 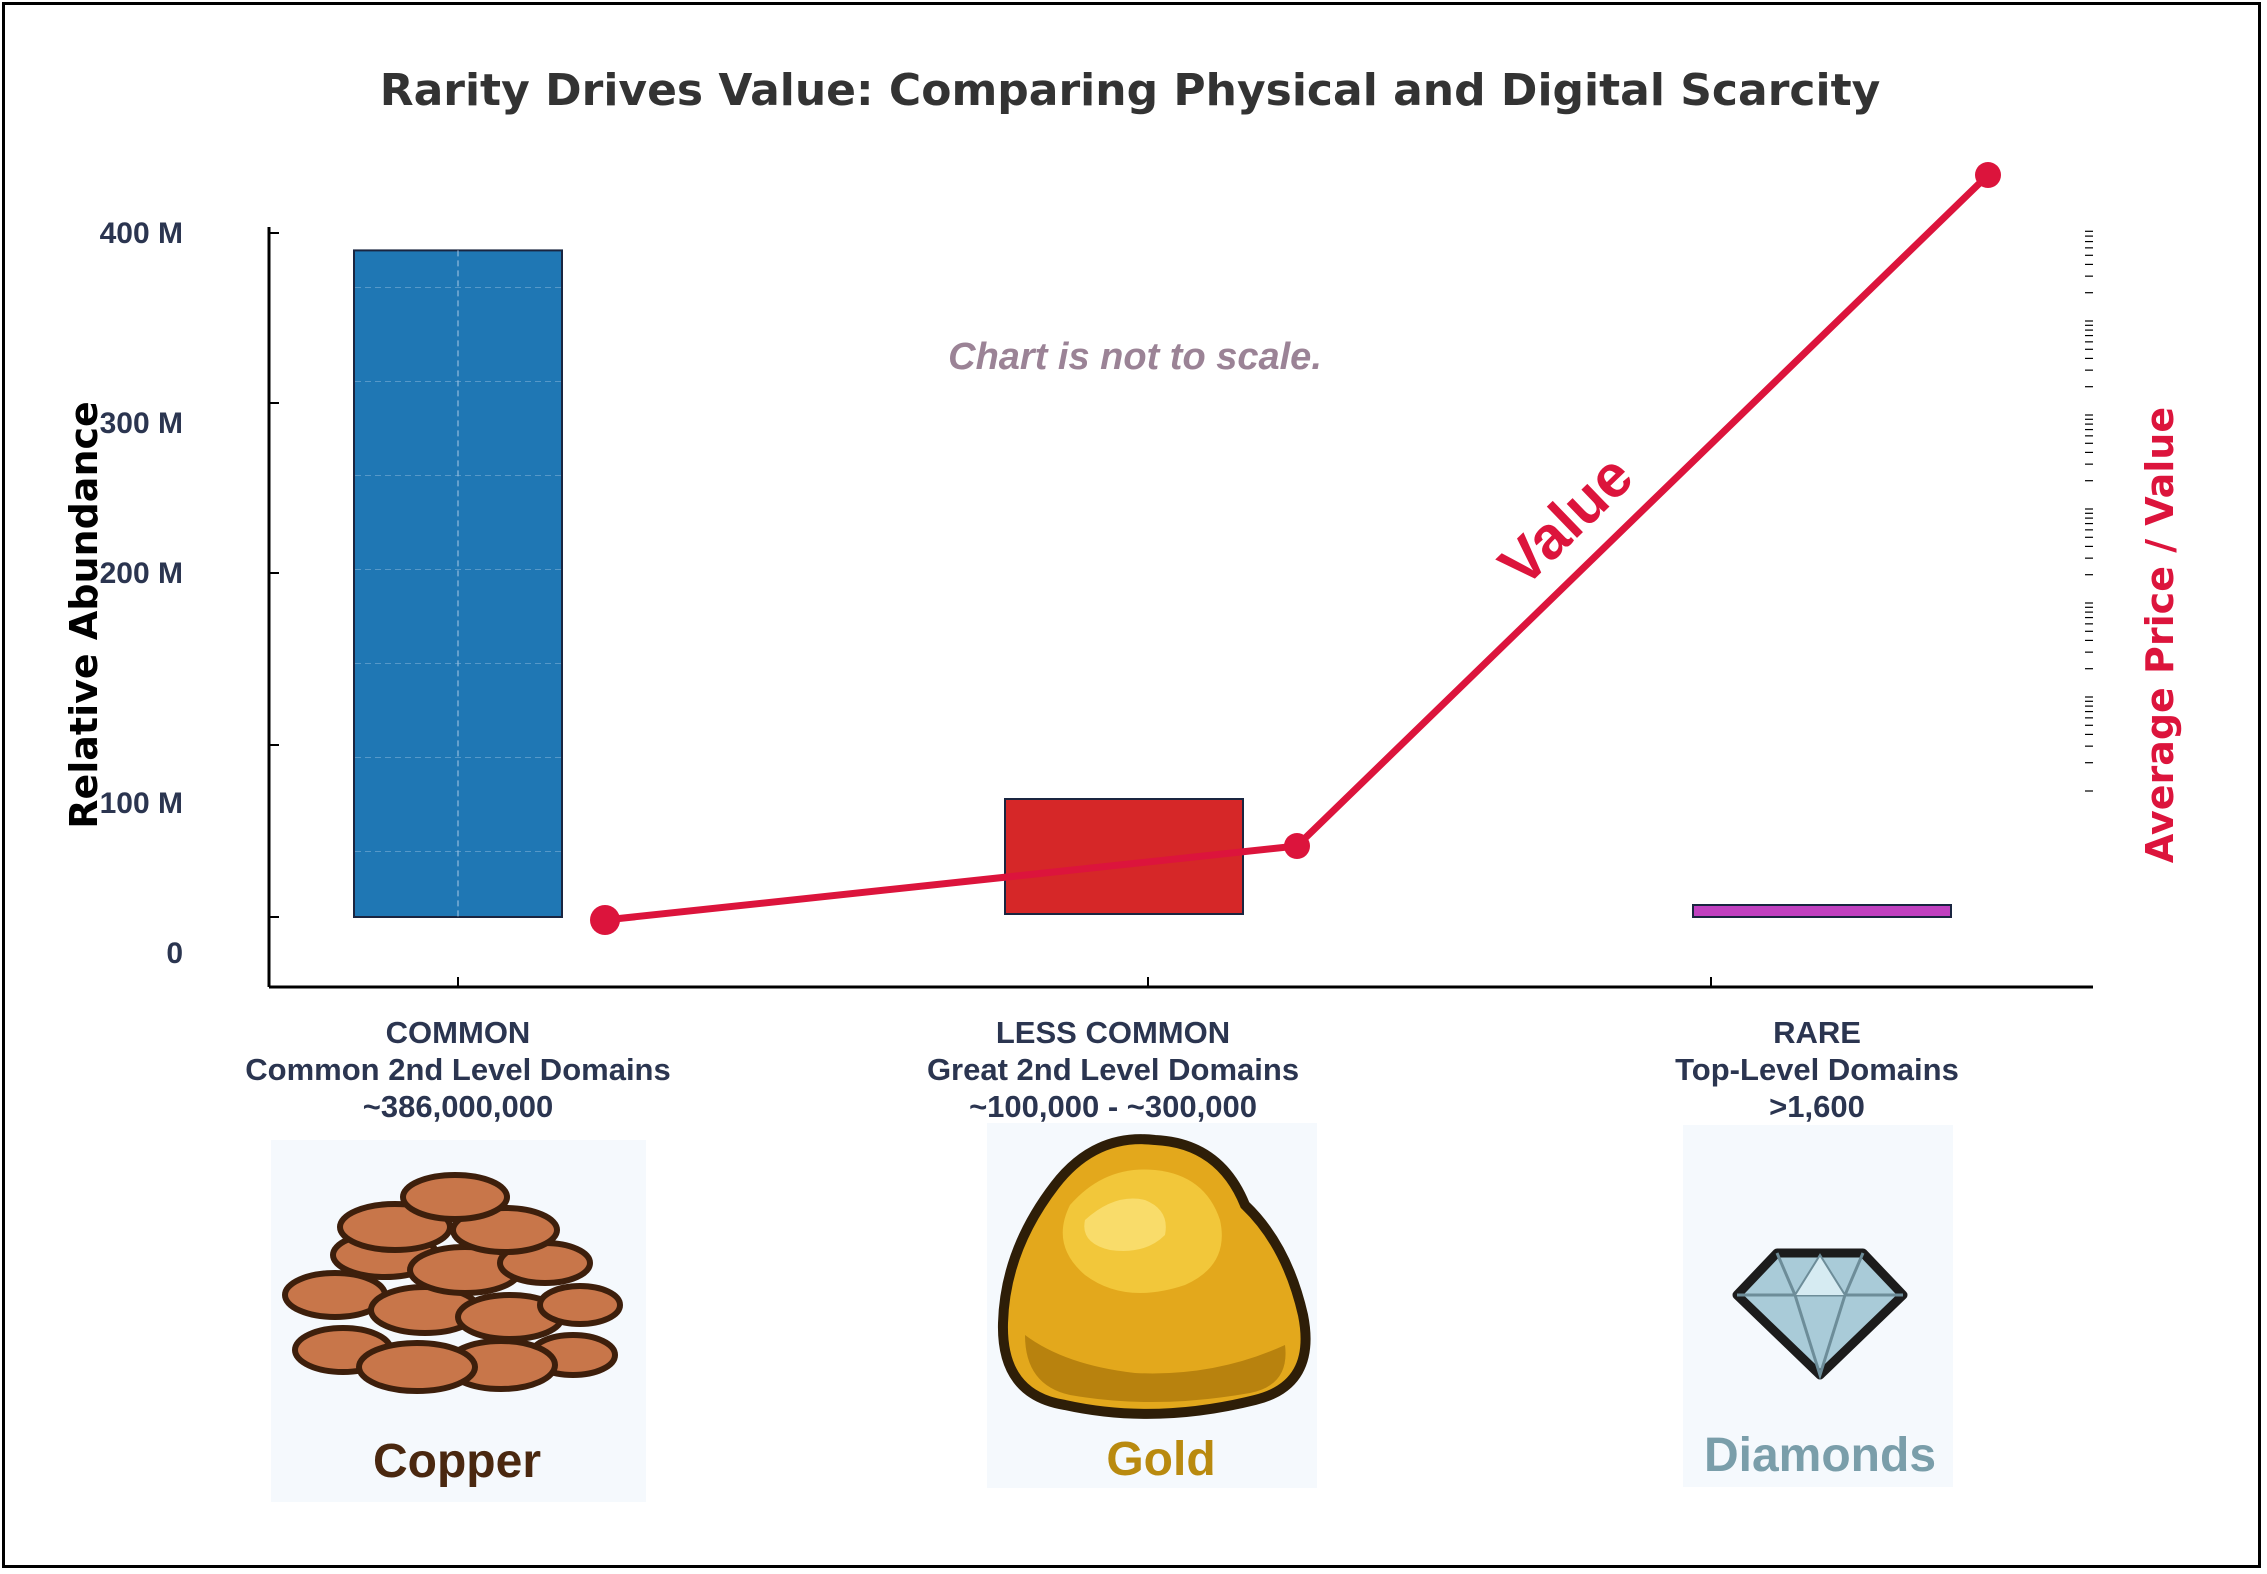 I want to click on gold-panel: Gold, so click(x=1152, y=1305).